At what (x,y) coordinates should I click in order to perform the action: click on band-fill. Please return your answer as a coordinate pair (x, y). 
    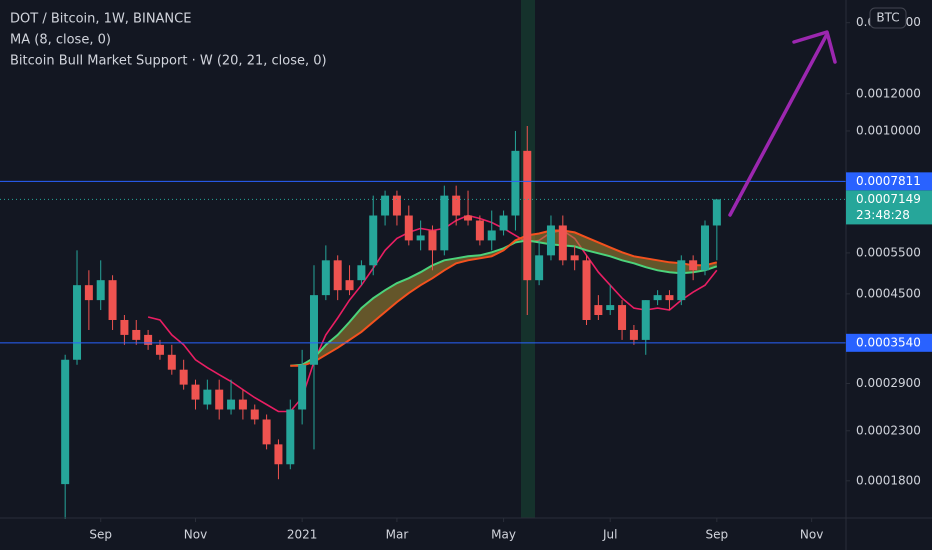
    Looking at the image, I should click on (503, 298).